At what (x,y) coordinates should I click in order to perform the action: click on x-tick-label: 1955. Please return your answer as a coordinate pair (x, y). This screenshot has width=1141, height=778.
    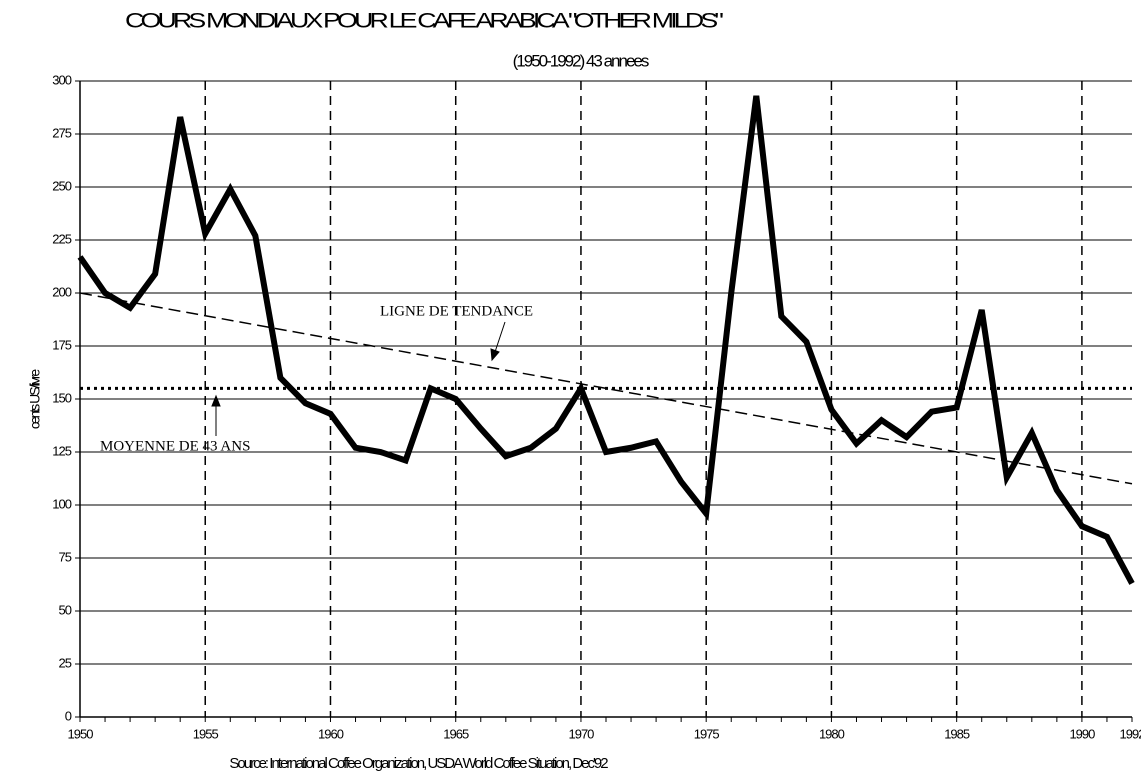
    Looking at the image, I should click on (206, 733).